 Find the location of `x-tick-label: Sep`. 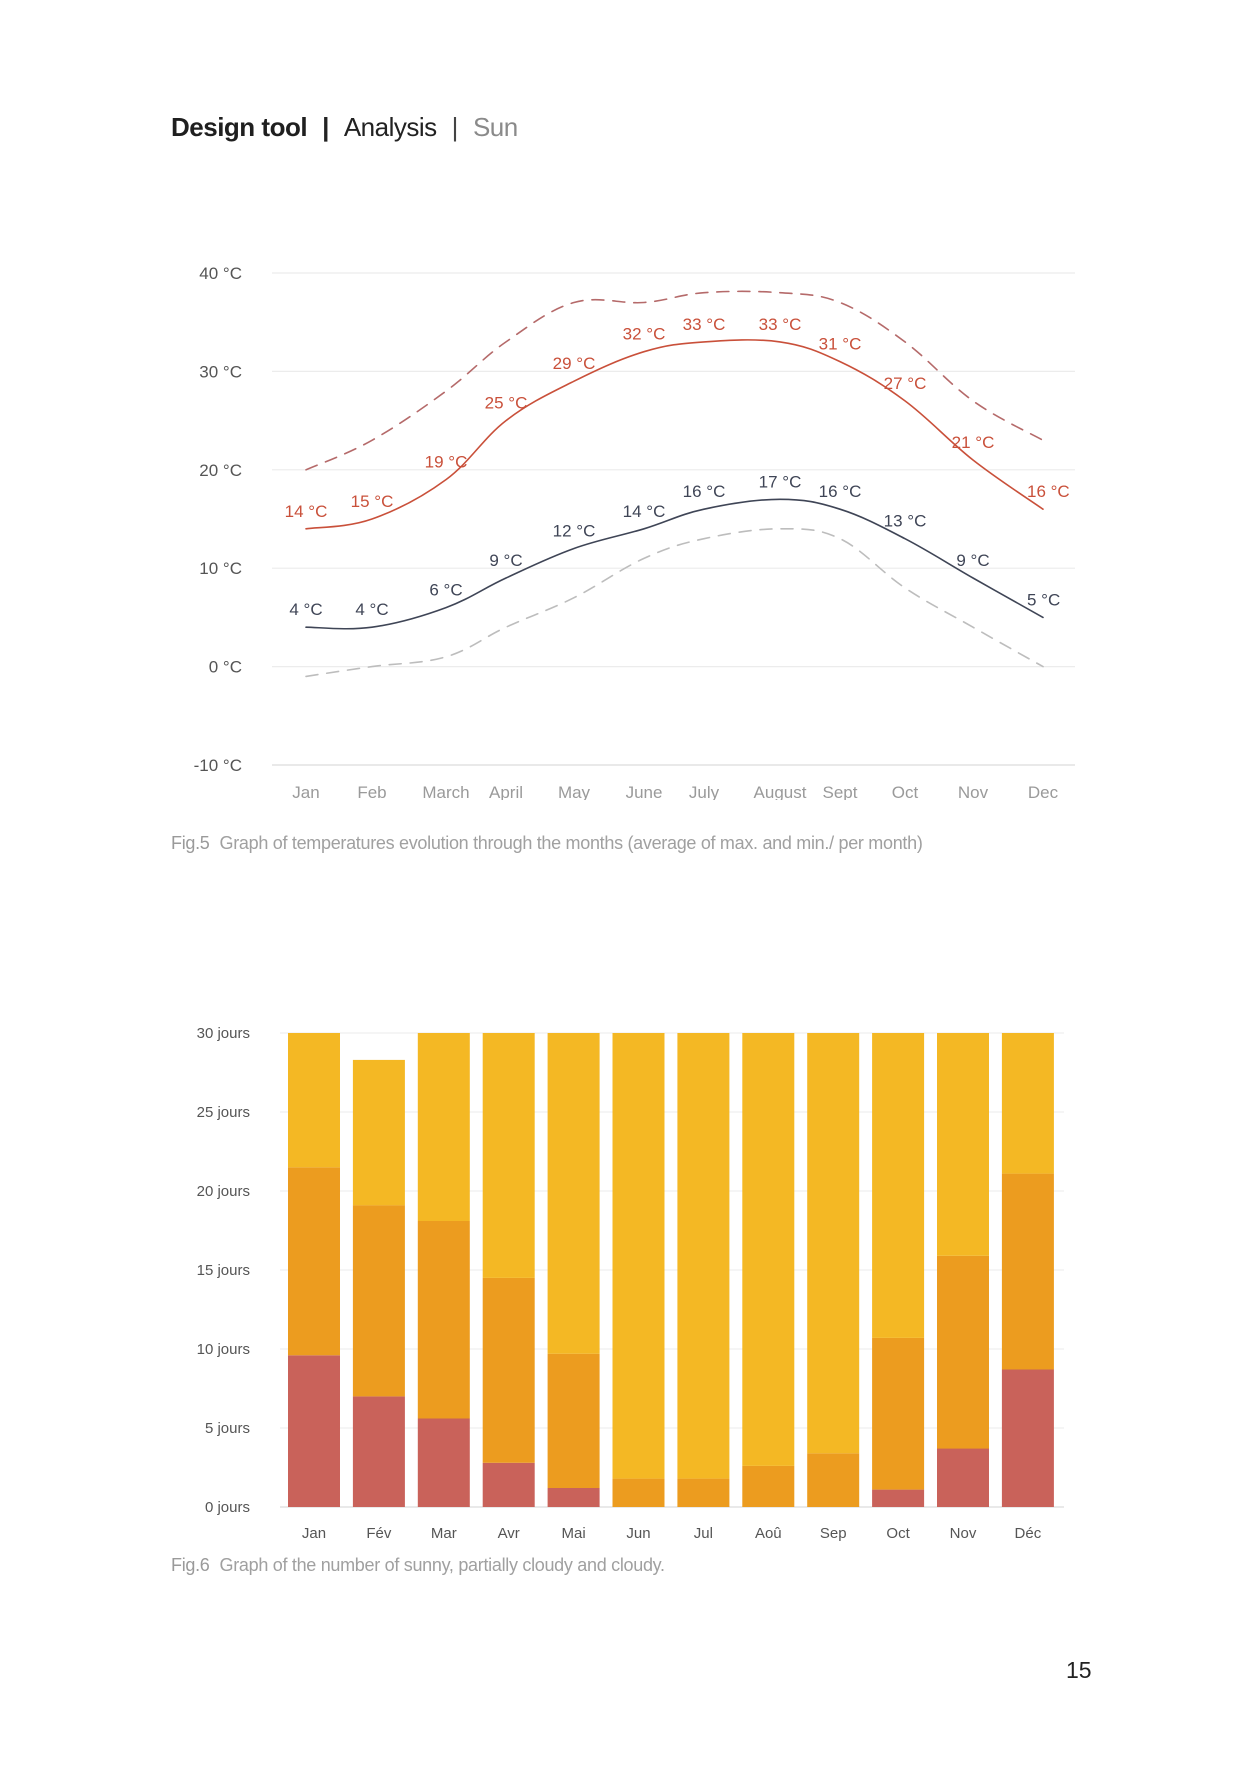

x-tick-label: Sep is located at coordinates (833, 1533).